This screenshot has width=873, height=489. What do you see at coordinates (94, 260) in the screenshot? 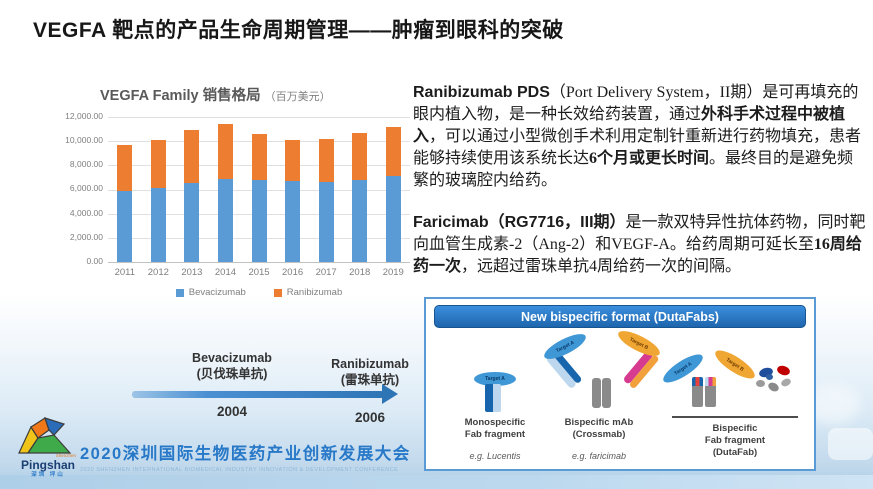
I see `y-tick-label: 0.00` at bounding box center [94, 260].